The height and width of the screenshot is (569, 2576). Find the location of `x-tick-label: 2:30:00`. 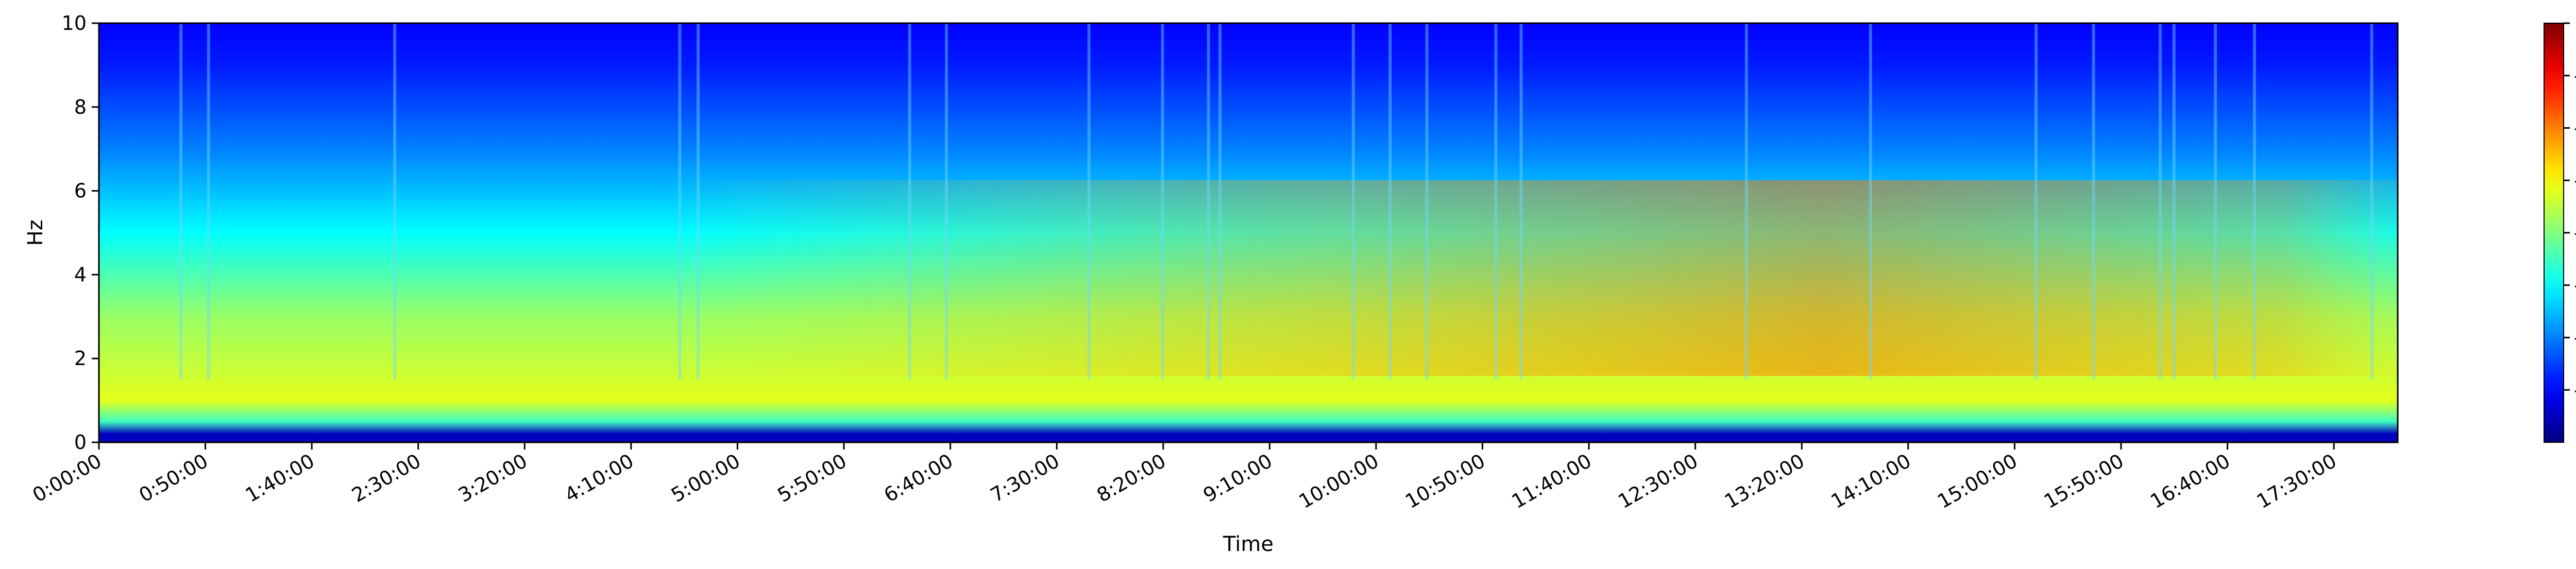

x-tick-label: 2:30:00 is located at coordinates (386, 478).